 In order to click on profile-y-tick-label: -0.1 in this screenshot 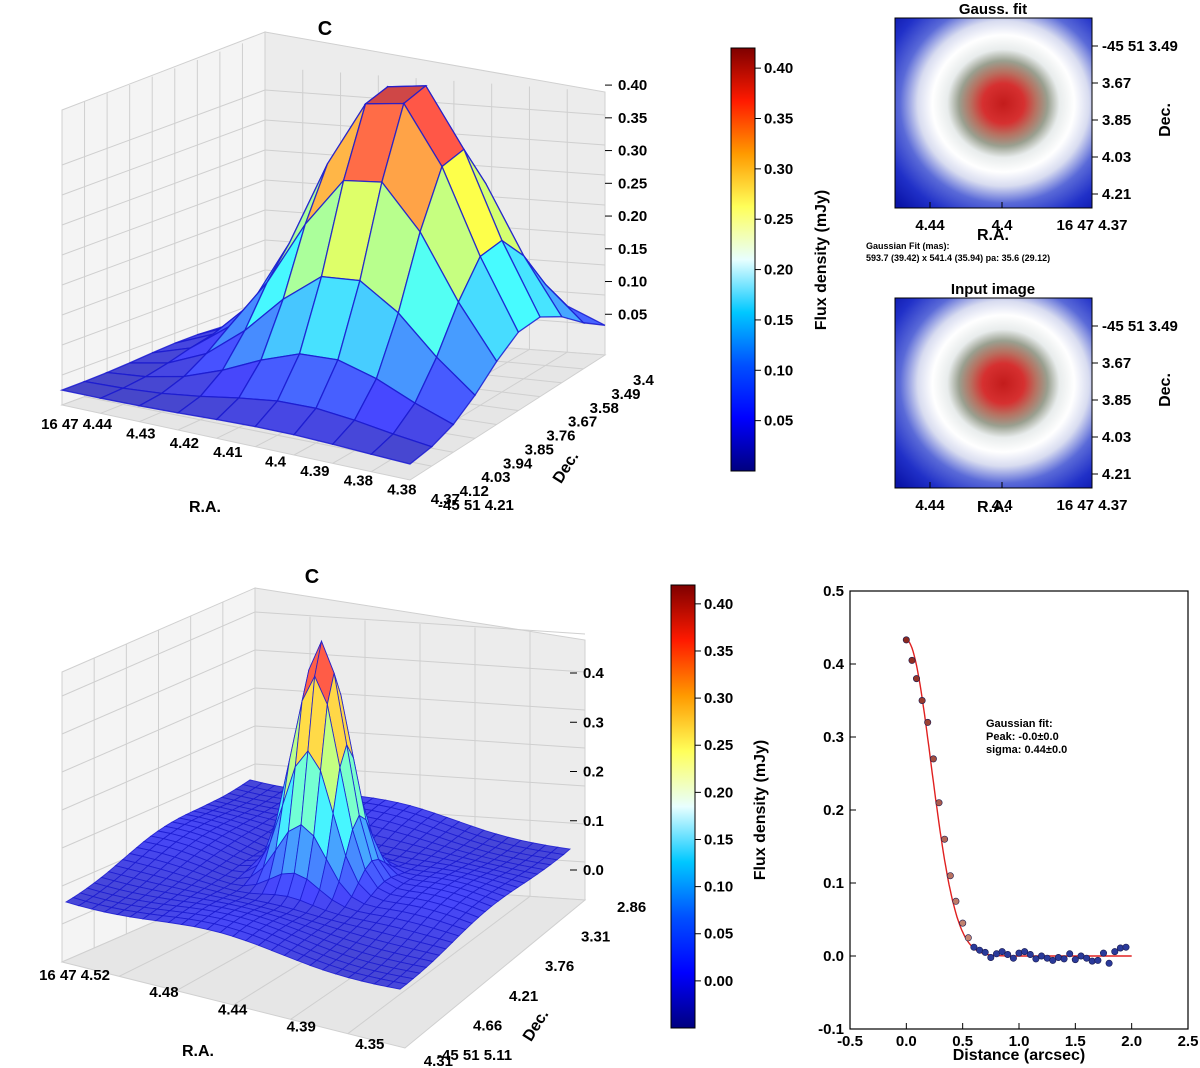, I will do `click(831, 1029)`.